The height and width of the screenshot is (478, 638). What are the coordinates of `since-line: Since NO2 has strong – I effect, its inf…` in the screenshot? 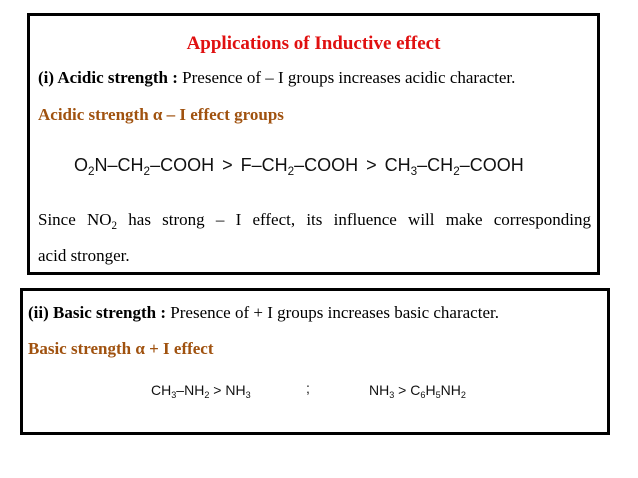 It's located at (315, 221).